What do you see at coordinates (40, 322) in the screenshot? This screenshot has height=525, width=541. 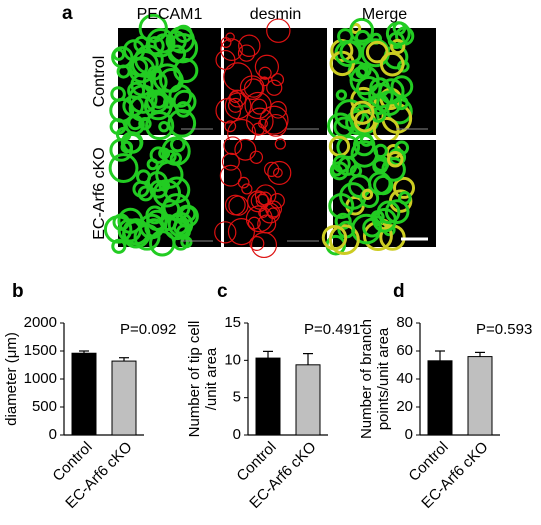 I see `y-tick-label: 2000` at bounding box center [40, 322].